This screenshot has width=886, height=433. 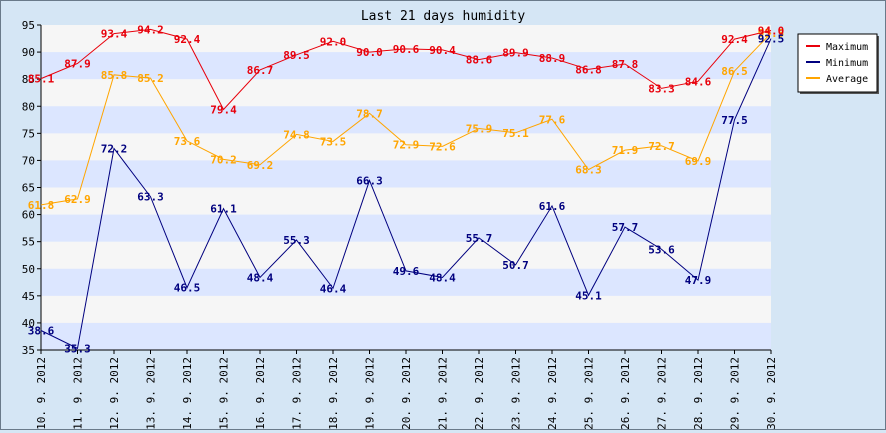 I want to click on data-label-maximum: 89.9, so click(x=515, y=53).